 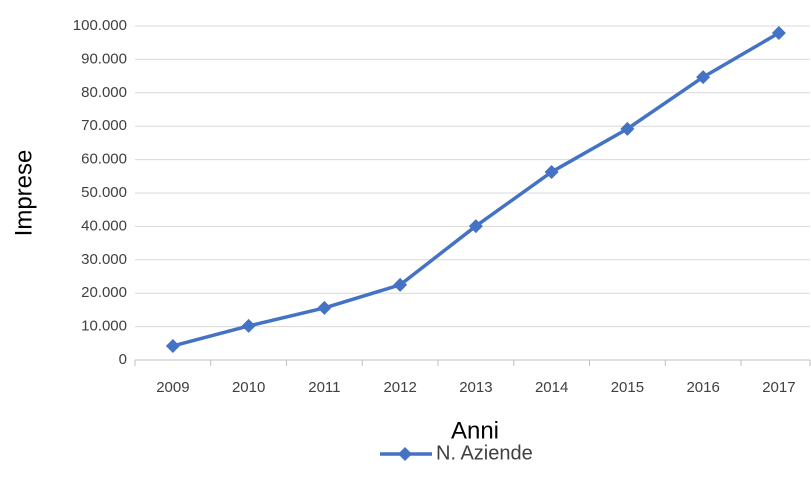 I want to click on legend-label: N. Aziende, so click(x=484, y=453).